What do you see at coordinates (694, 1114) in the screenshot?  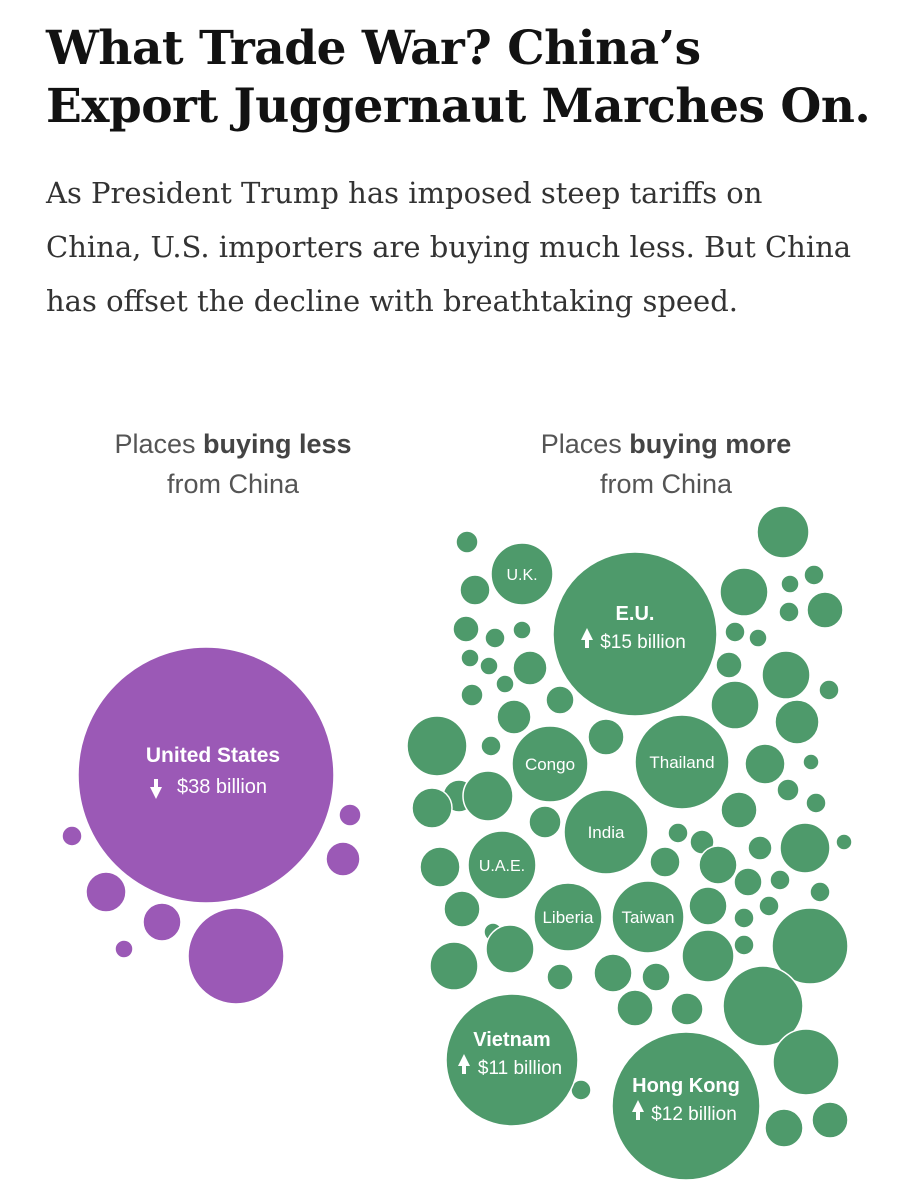 I see `value-hong-kong: $12 billion` at bounding box center [694, 1114].